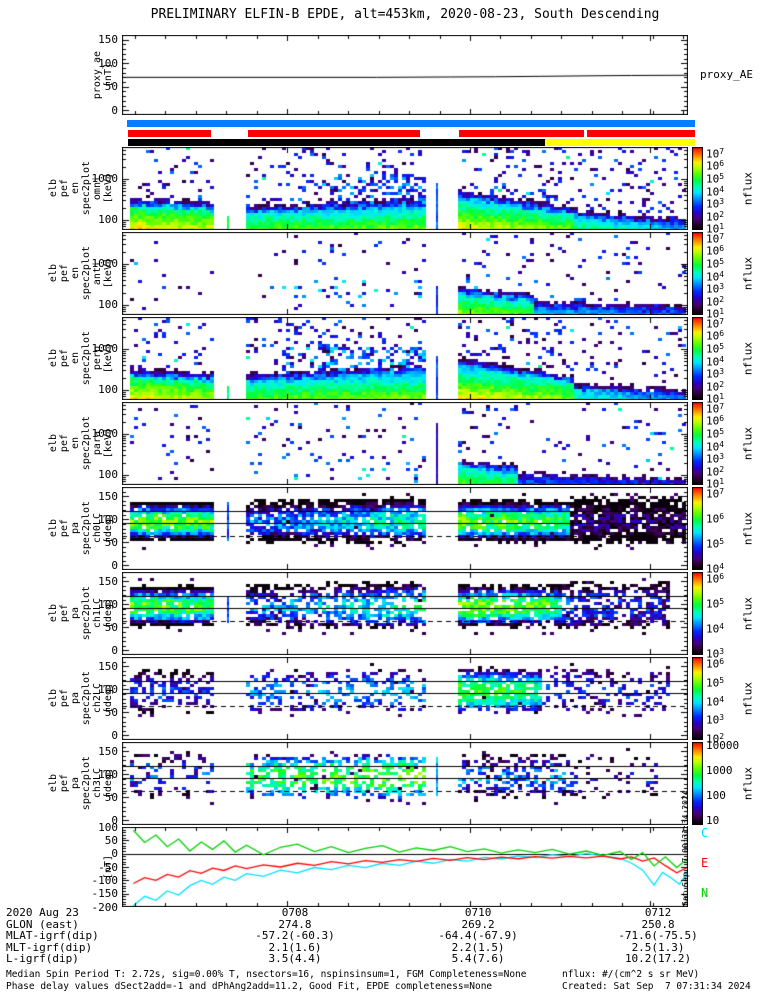 This screenshot has height=1000, width=775. I want to click on panel-canvas-ch2LC, so click(405, 698).